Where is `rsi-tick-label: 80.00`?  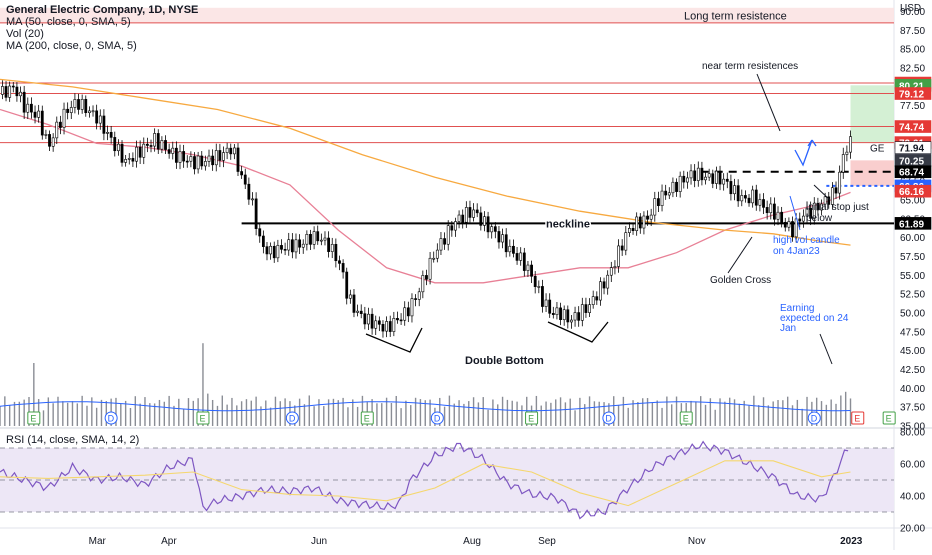
rsi-tick-label: 80.00 is located at coordinates (912, 433).